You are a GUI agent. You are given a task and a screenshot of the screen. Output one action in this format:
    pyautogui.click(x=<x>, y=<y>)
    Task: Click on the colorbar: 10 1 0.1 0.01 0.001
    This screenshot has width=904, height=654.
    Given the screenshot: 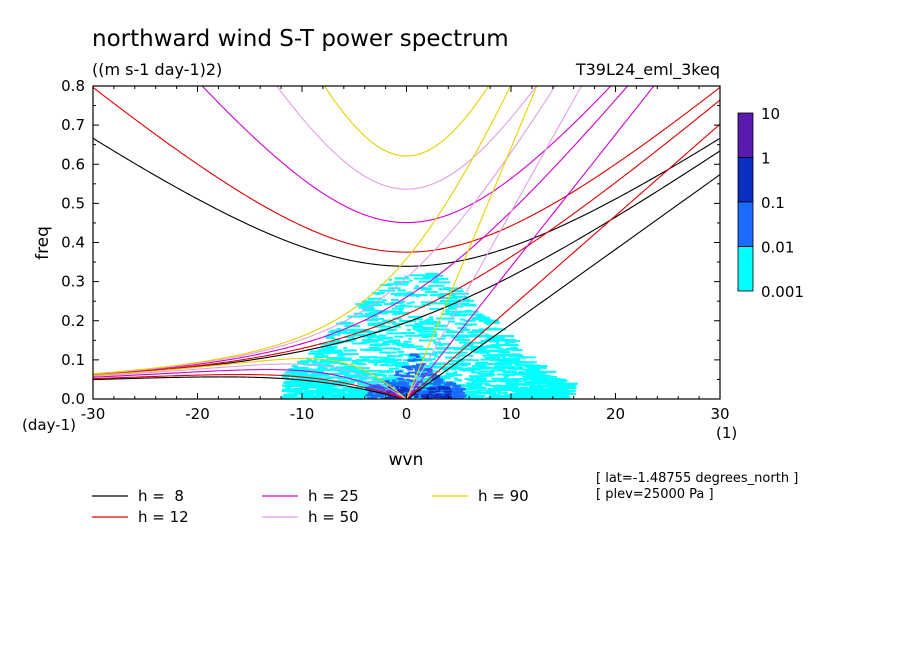 What is the action you would take?
    pyautogui.click(x=770, y=203)
    